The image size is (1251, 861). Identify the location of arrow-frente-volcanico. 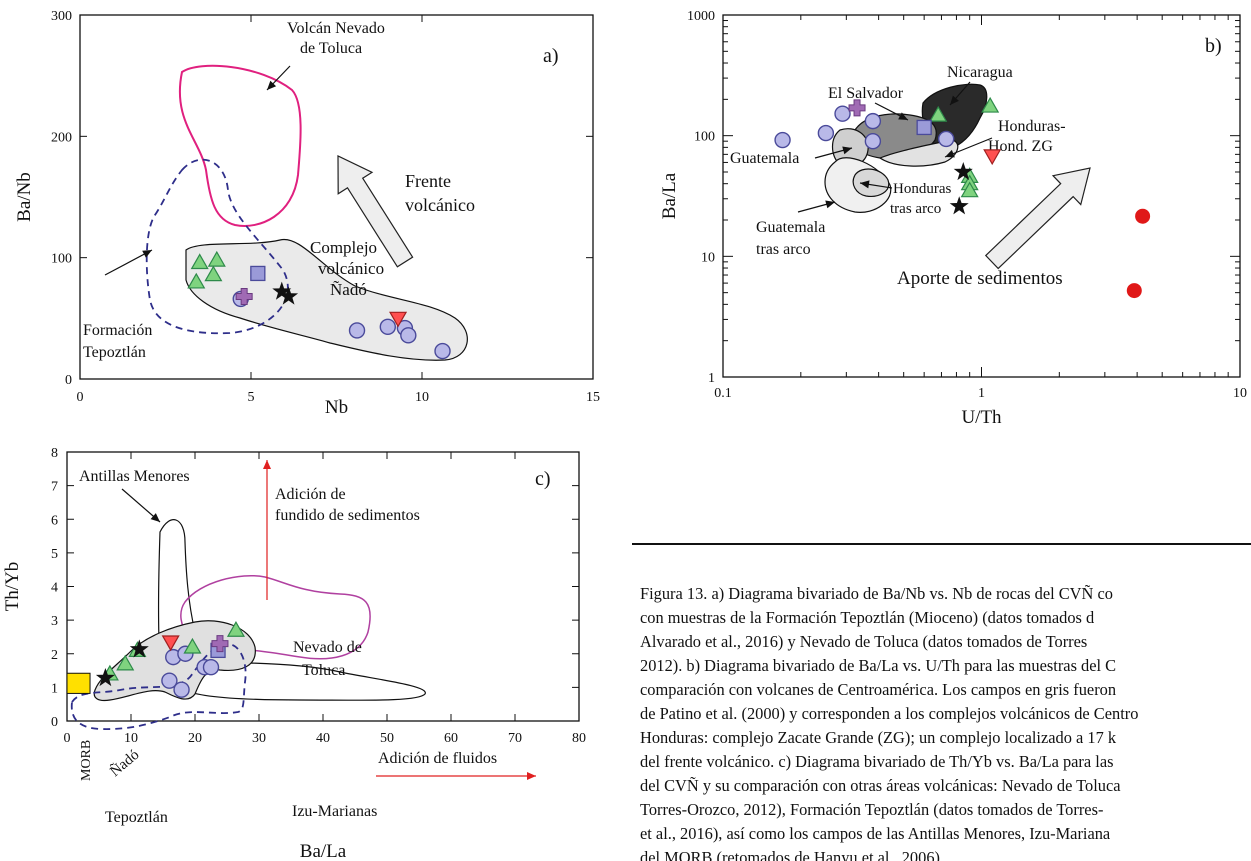
(375, 211).